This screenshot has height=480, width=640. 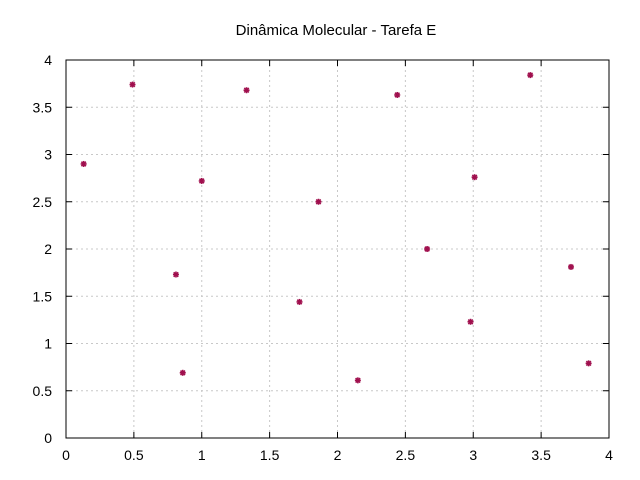 I want to click on y-tick-label: 2.5, so click(x=43, y=202).